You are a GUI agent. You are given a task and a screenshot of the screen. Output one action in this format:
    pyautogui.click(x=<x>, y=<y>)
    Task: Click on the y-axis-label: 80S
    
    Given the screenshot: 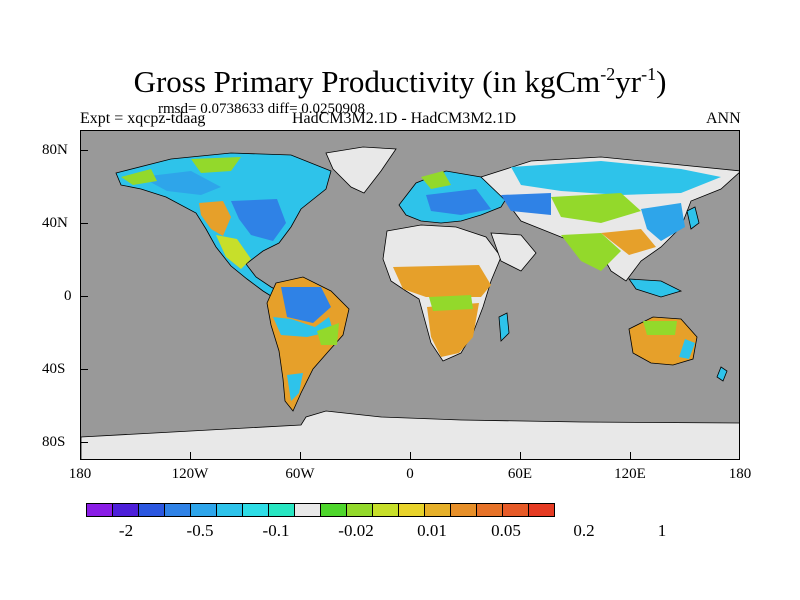 What is the action you would take?
    pyautogui.click(x=54, y=442)
    